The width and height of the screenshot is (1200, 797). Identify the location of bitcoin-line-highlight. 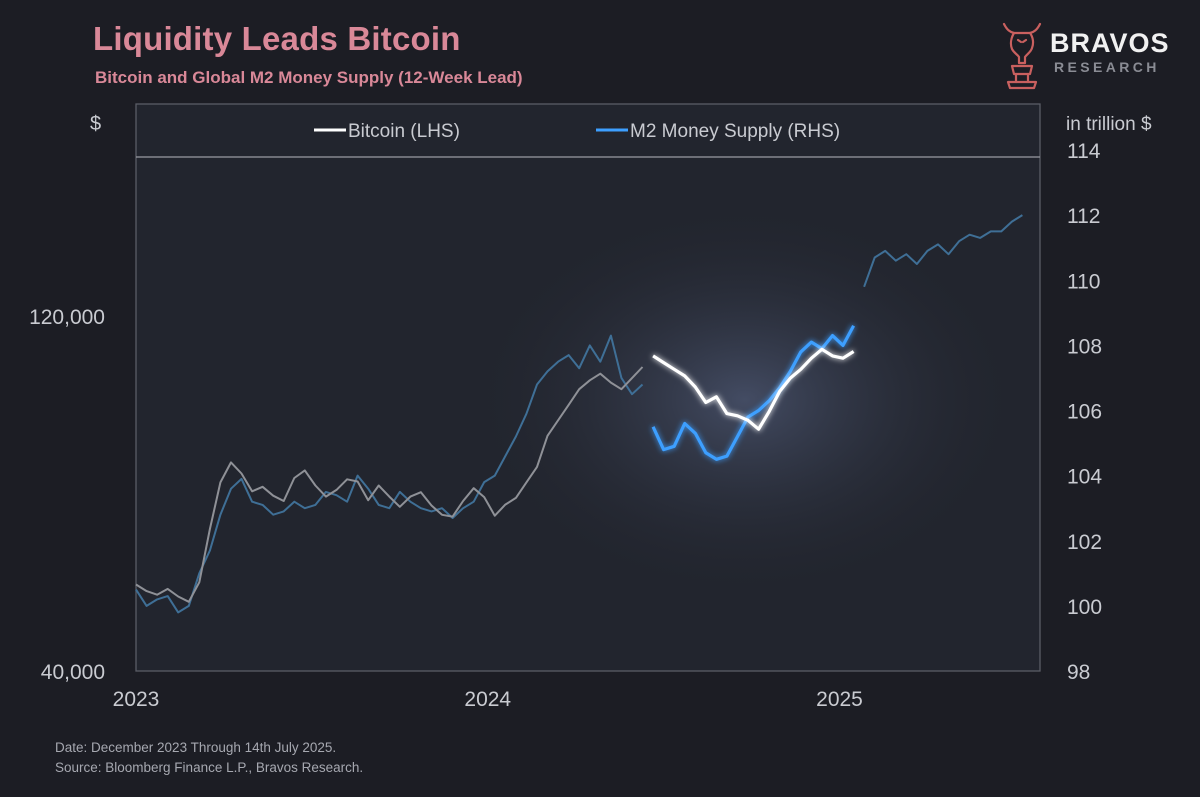
(753, 389).